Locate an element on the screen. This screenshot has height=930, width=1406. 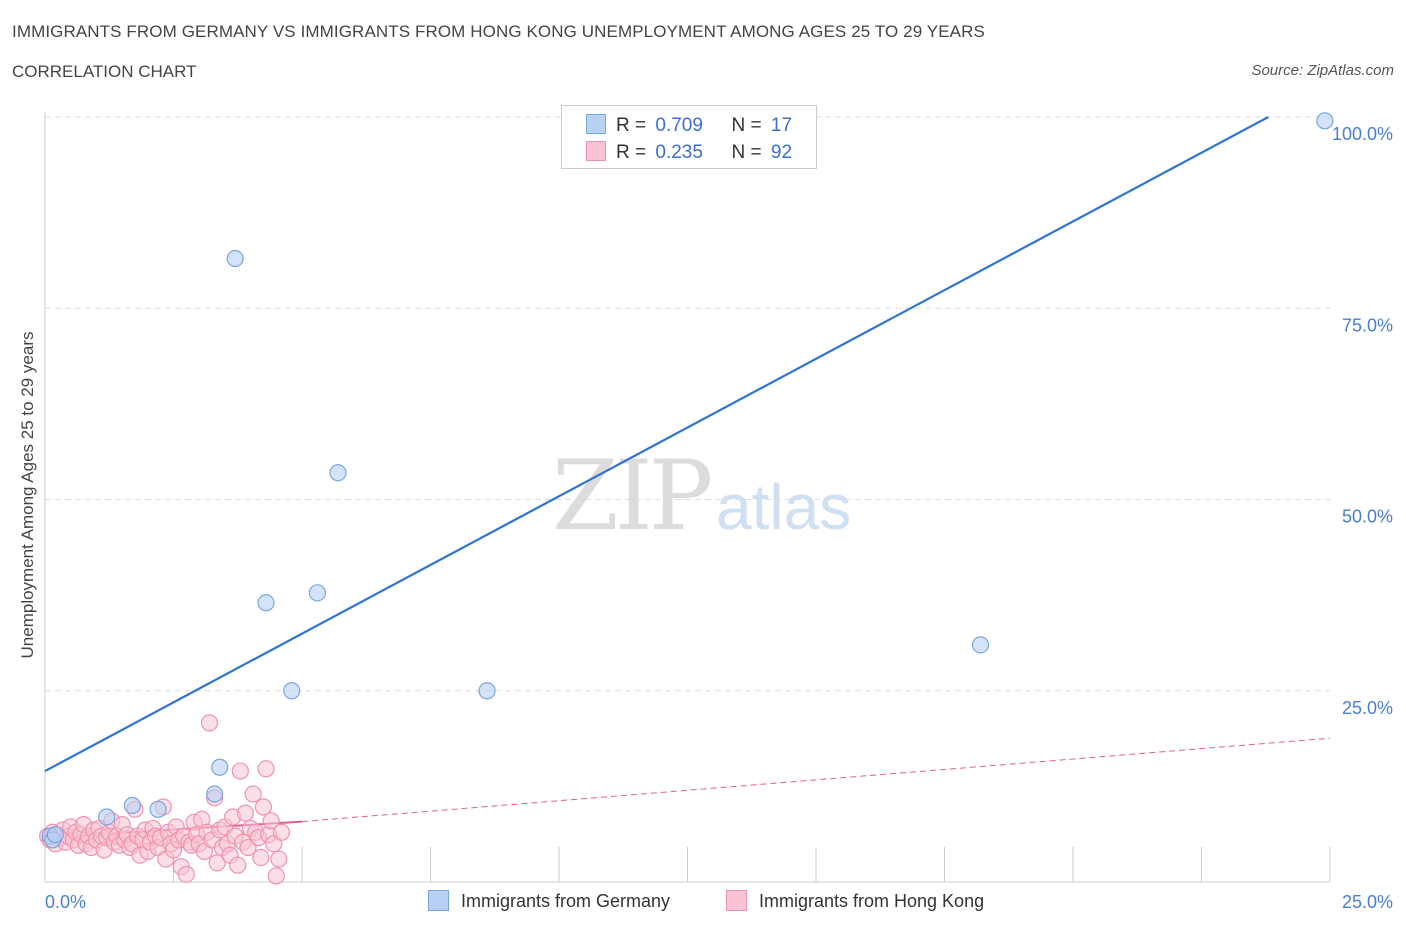
hongkong-r-label: R = is located at coordinates (631, 152).